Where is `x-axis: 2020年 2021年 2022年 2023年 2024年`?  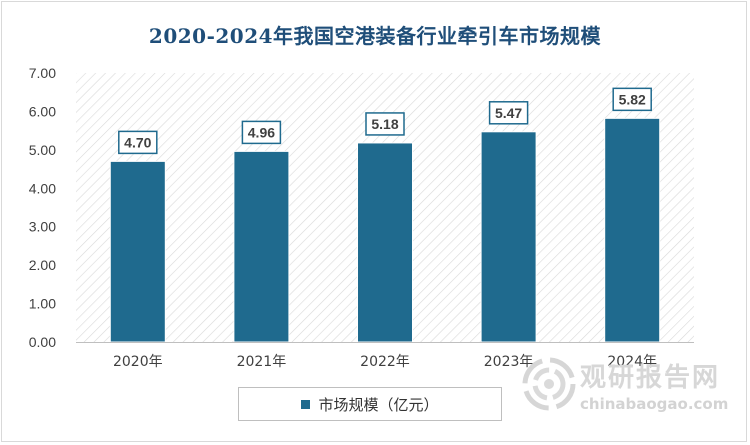 x-axis: 2020年 2021年 2022年 2023年 2024年 is located at coordinates (385, 356).